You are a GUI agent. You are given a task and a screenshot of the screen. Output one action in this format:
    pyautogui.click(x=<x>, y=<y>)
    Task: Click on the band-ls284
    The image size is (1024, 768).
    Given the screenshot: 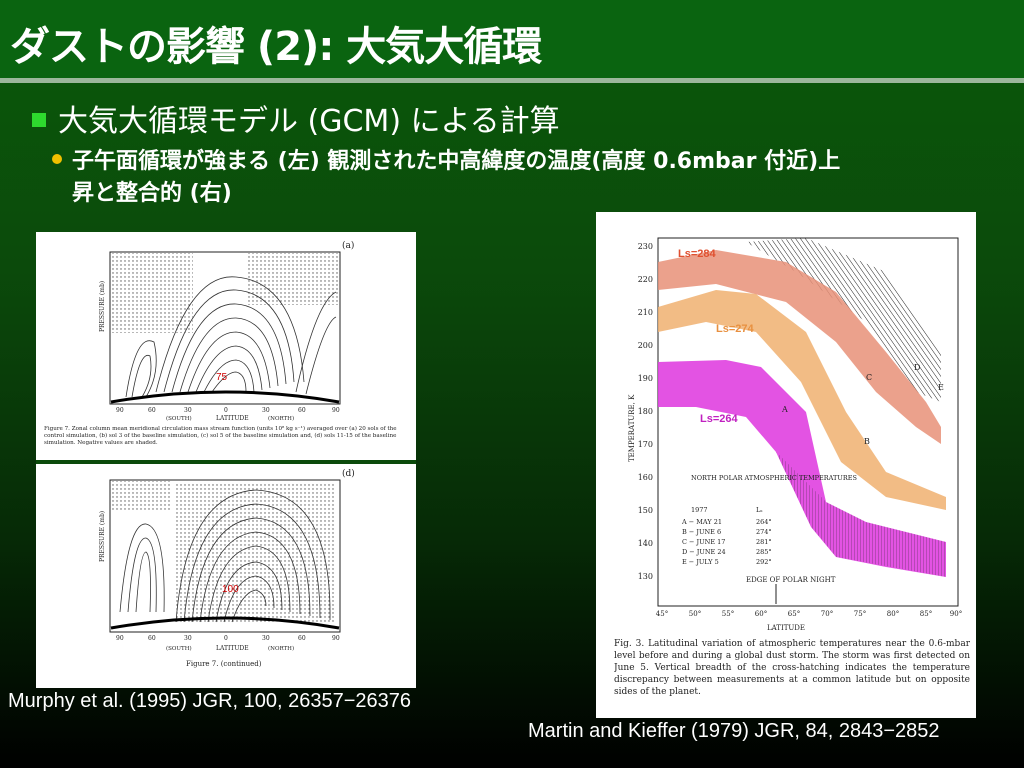 What is the action you would take?
    pyautogui.click(x=799, y=347)
    